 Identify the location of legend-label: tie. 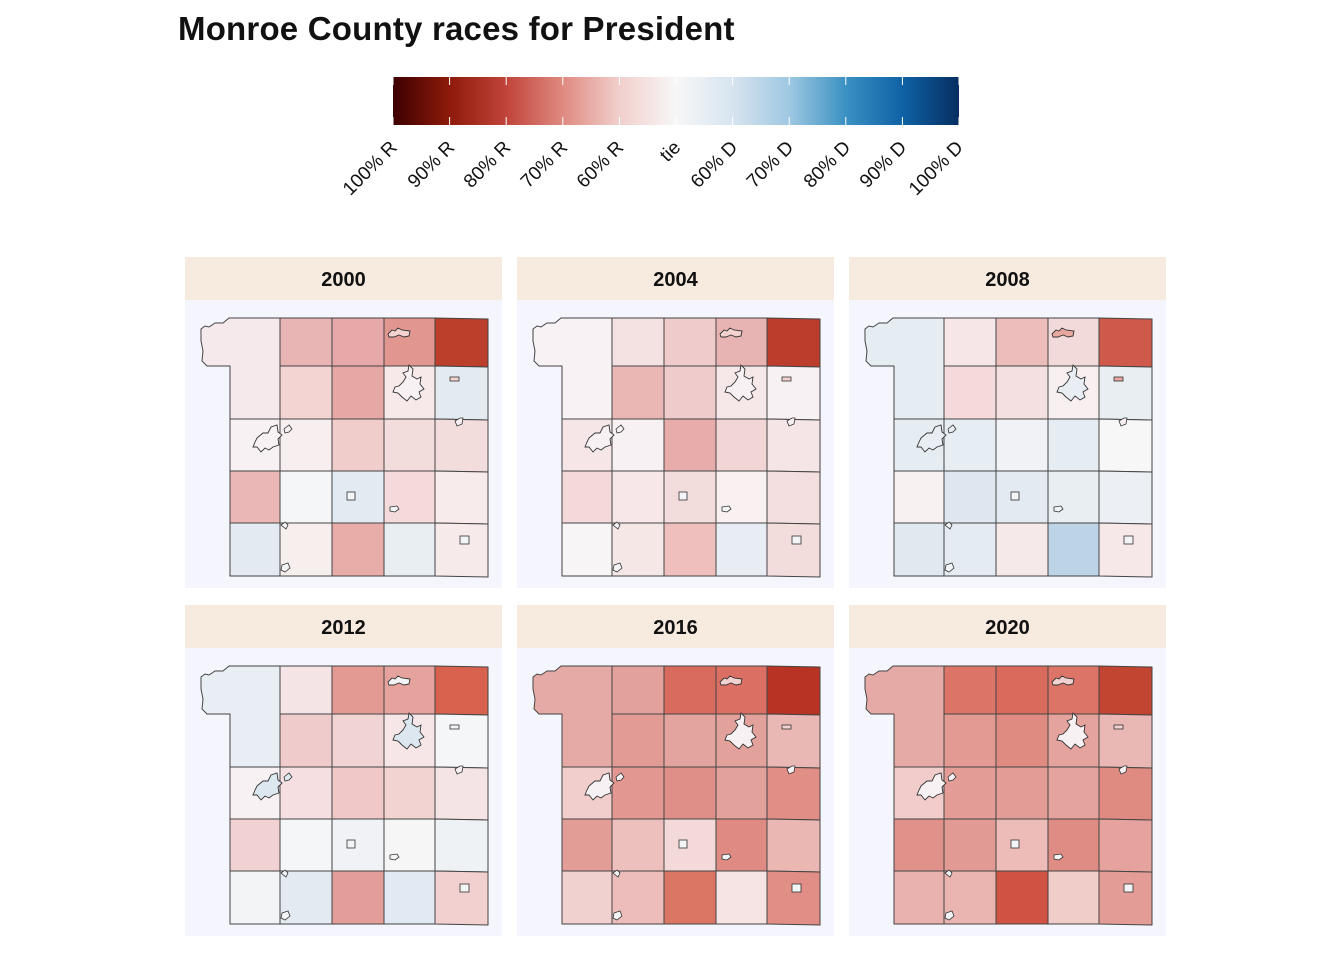
(671, 152).